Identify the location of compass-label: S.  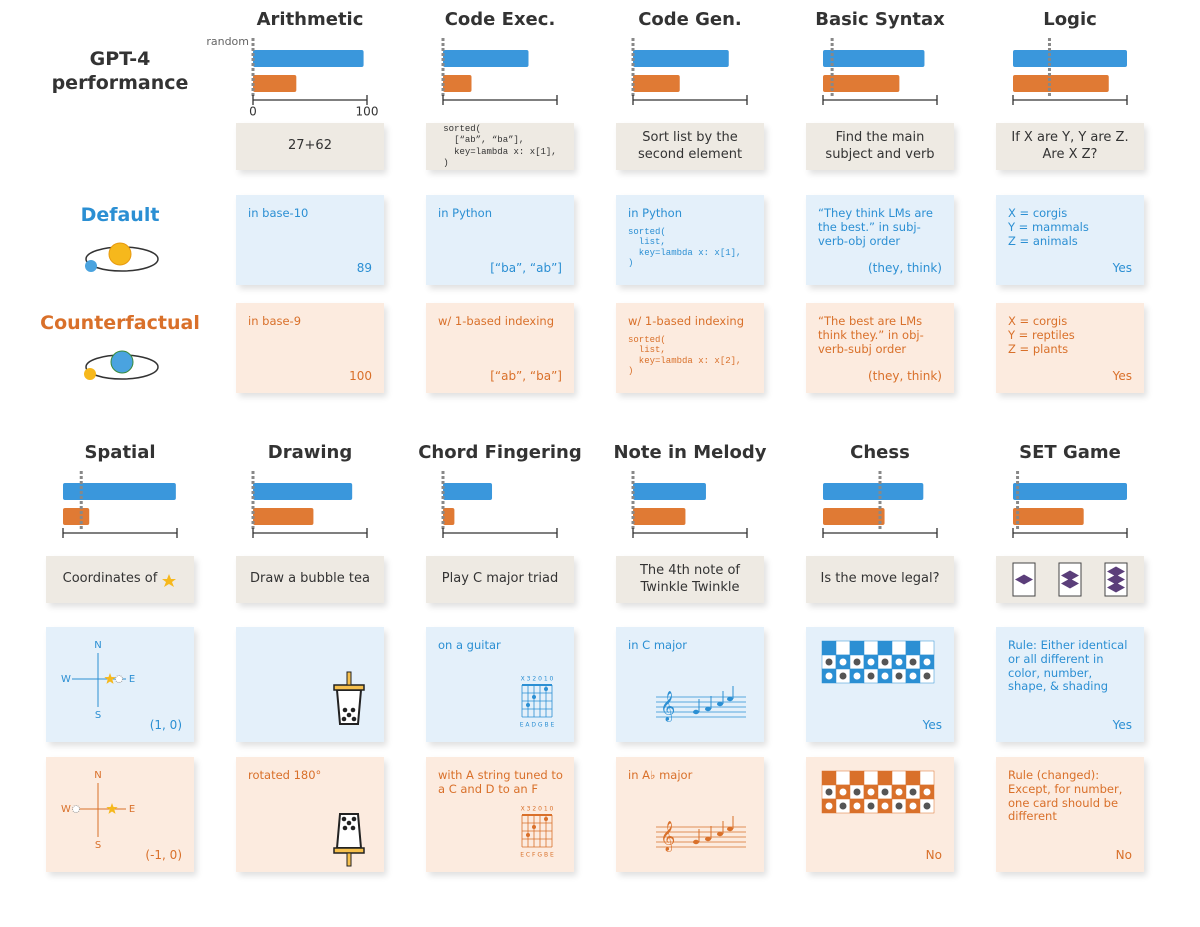
(98, 845).